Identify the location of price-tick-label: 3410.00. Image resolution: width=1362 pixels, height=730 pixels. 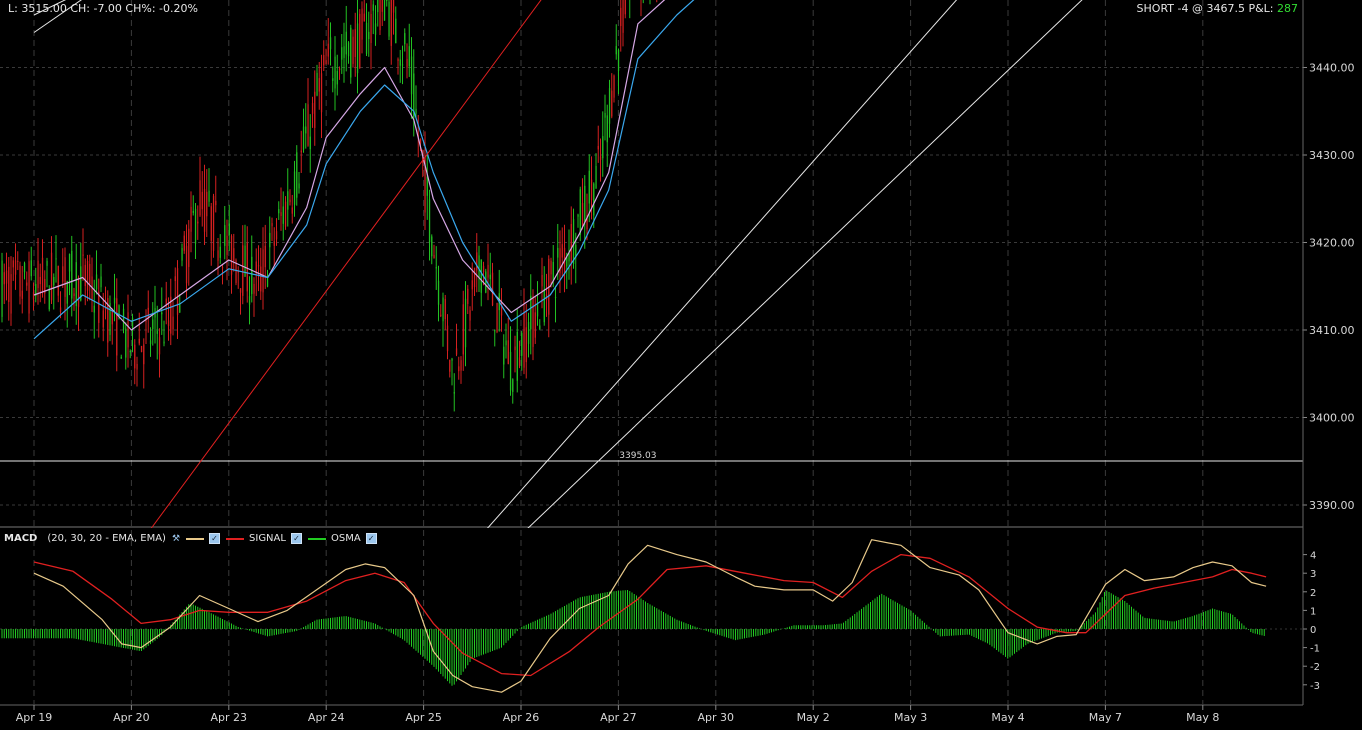
(1332, 330).